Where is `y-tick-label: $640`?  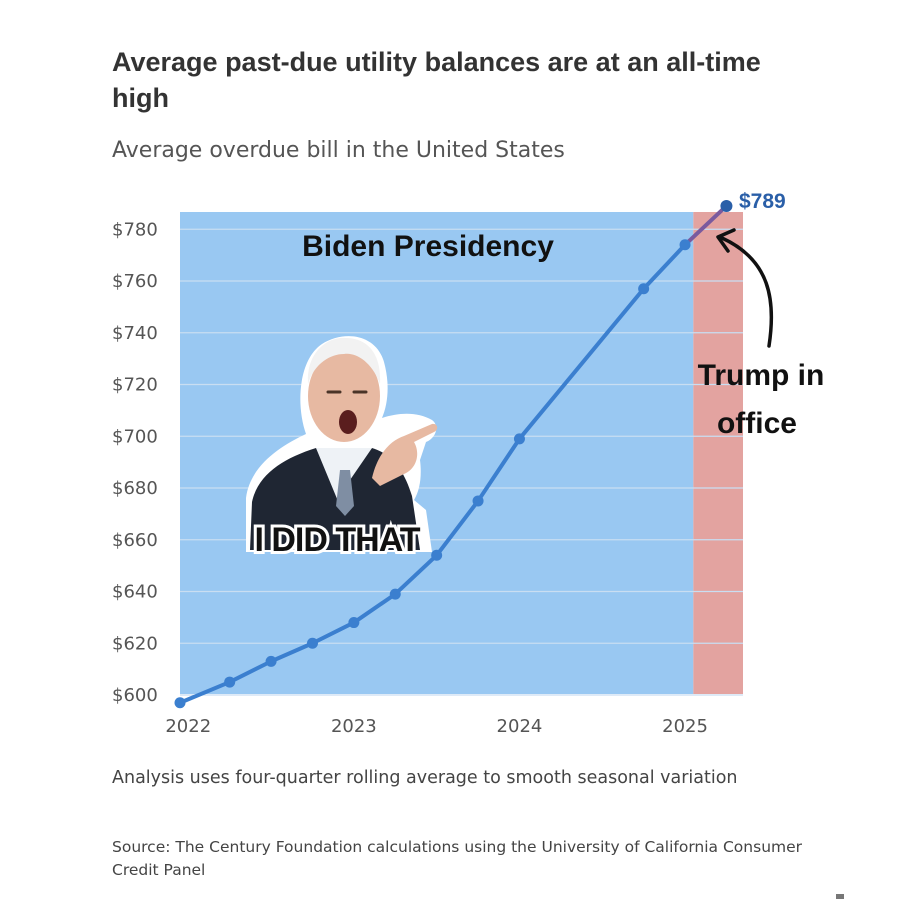 y-tick-label: $640 is located at coordinates (135, 592).